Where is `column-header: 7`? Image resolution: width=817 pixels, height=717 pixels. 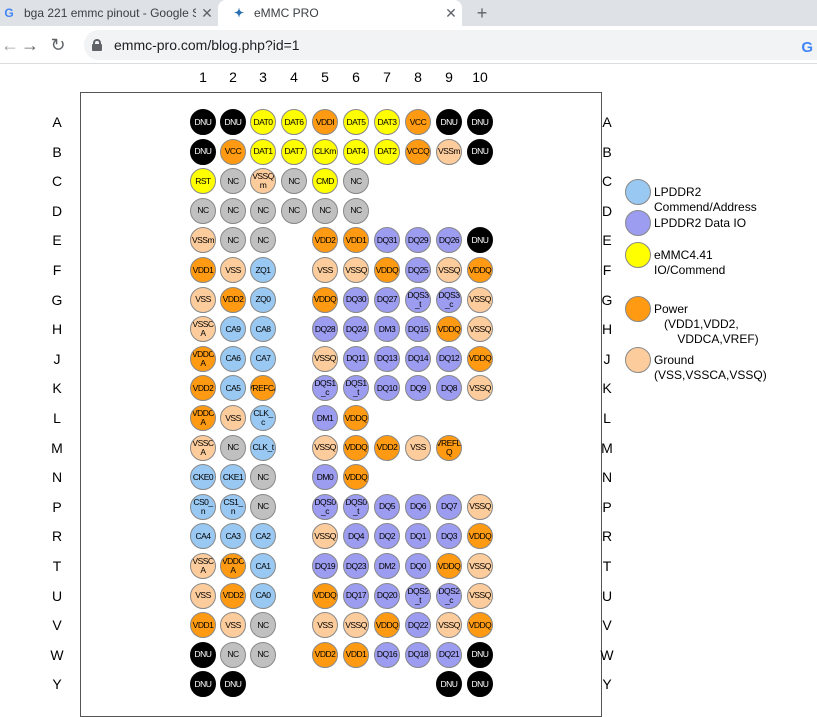
column-header: 7 is located at coordinates (387, 77).